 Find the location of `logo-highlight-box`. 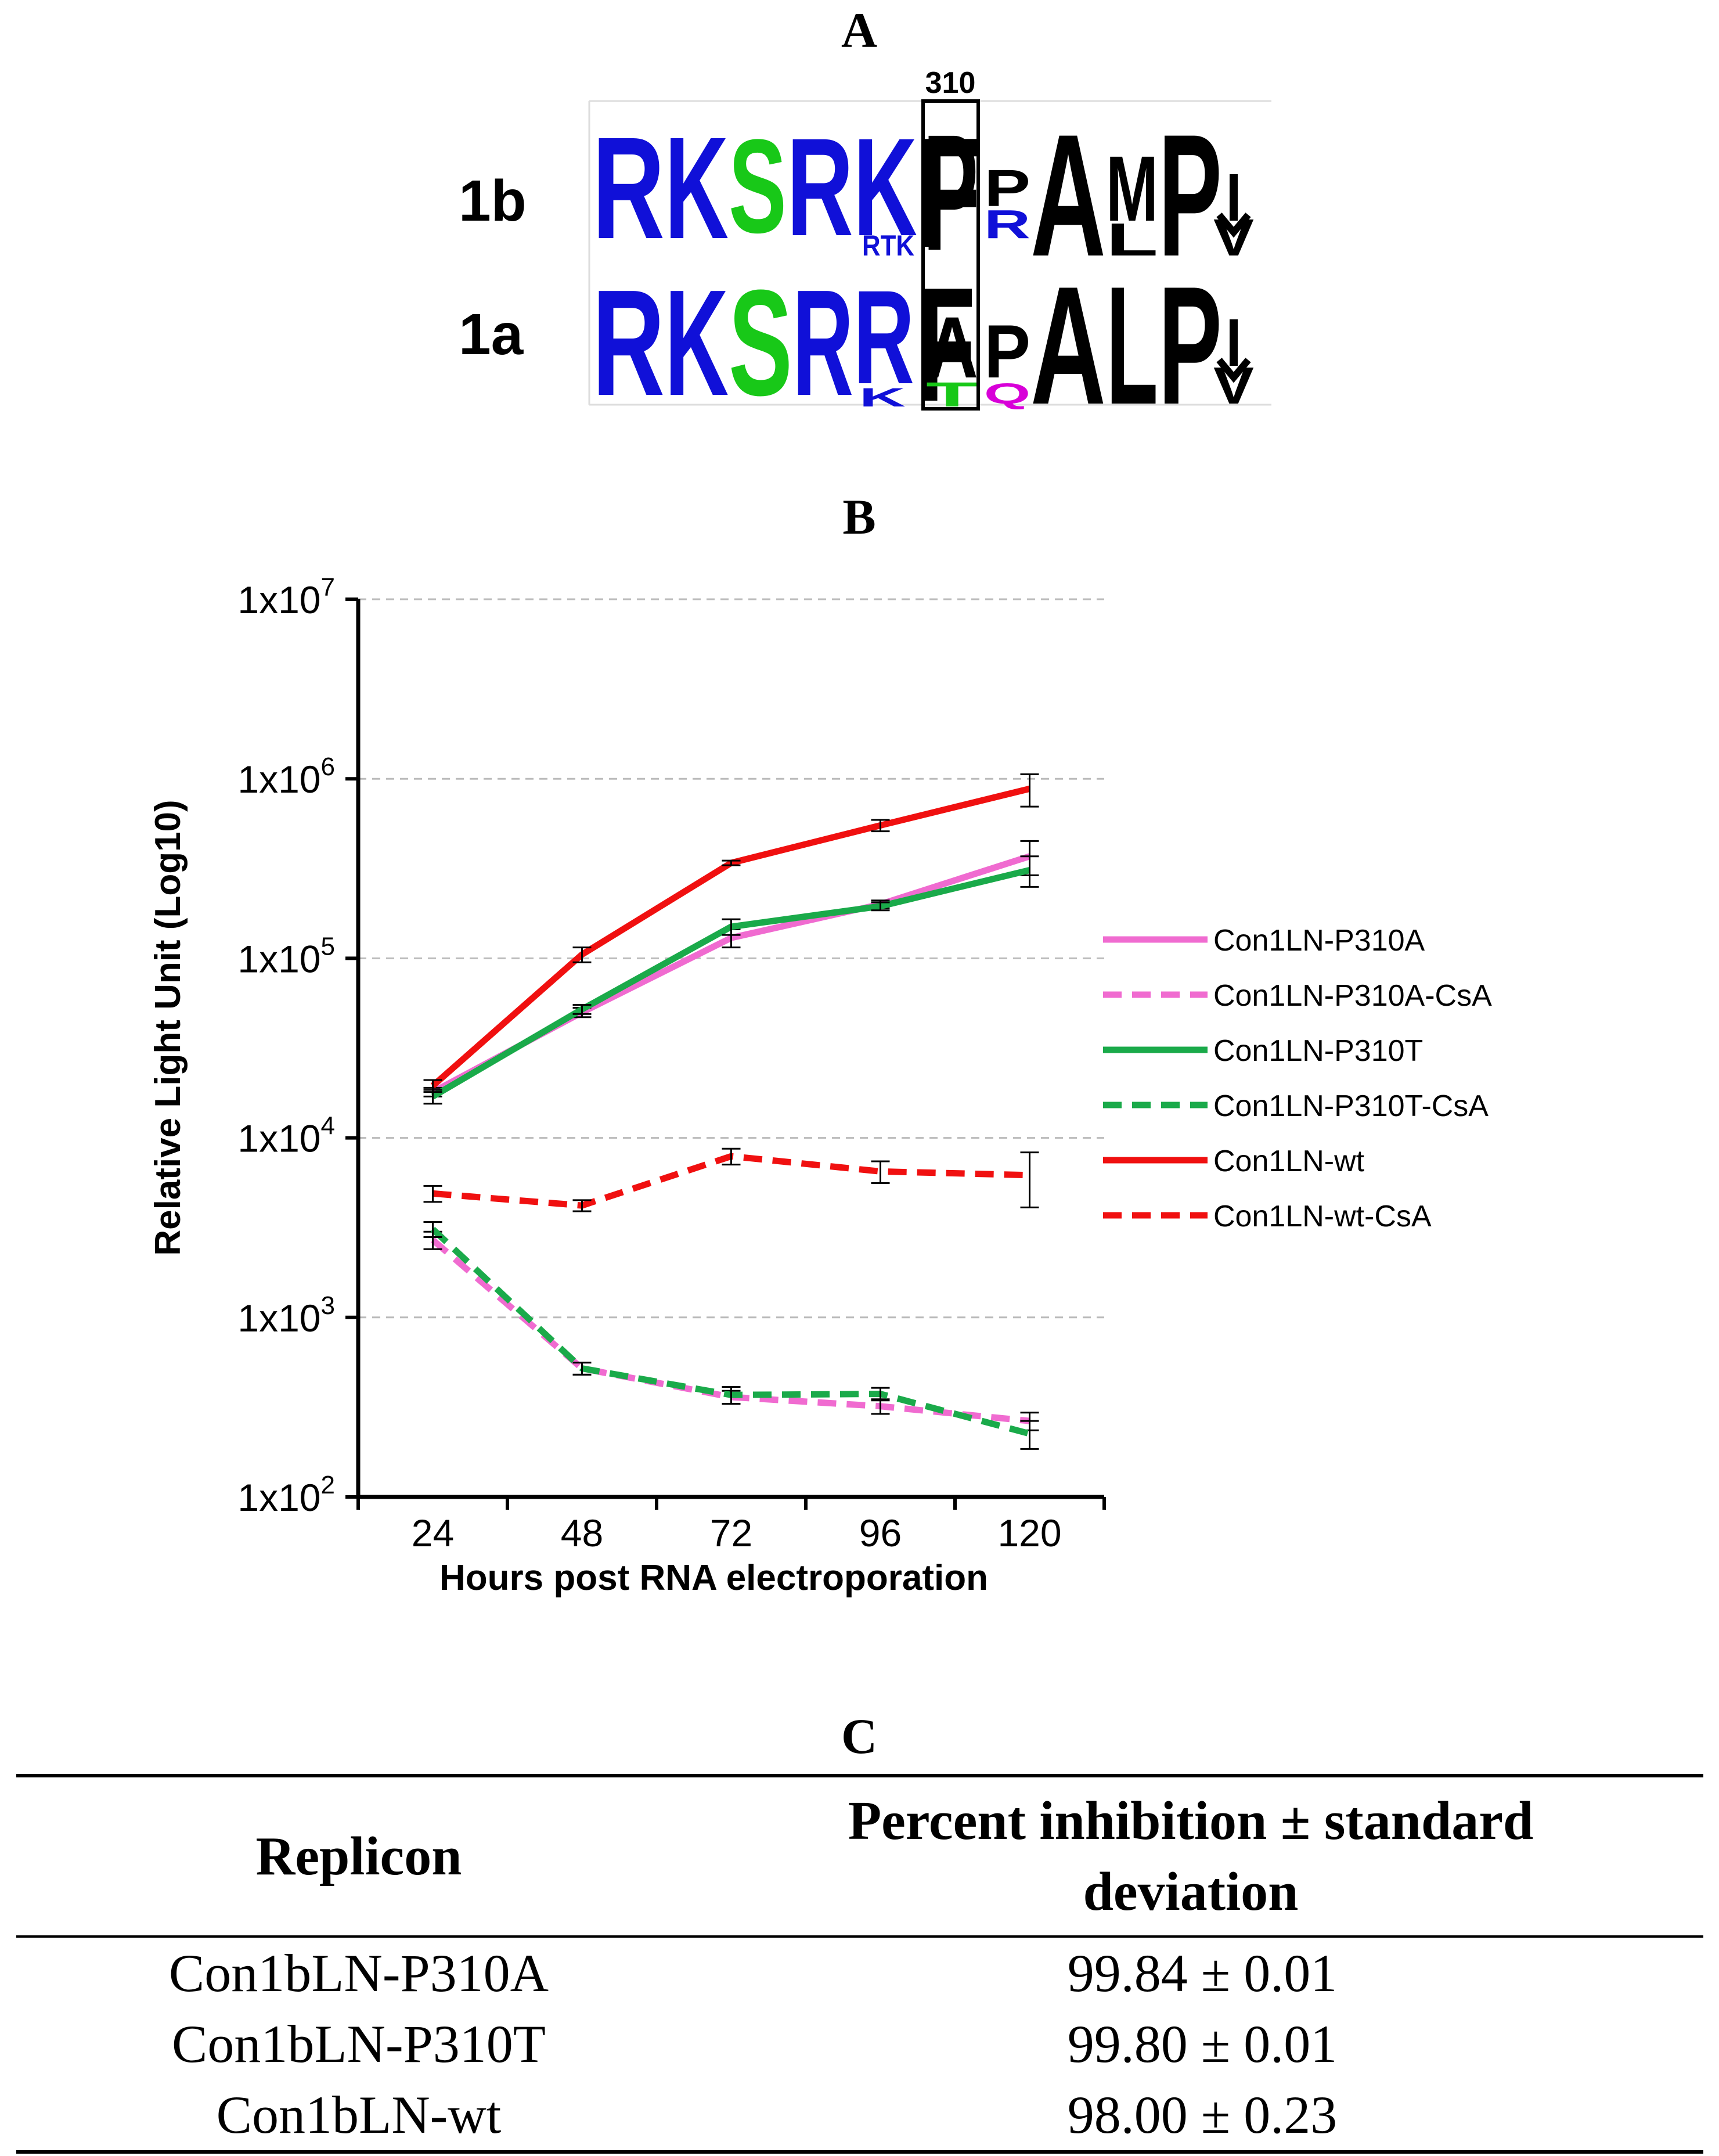

logo-highlight-box is located at coordinates (950, 255).